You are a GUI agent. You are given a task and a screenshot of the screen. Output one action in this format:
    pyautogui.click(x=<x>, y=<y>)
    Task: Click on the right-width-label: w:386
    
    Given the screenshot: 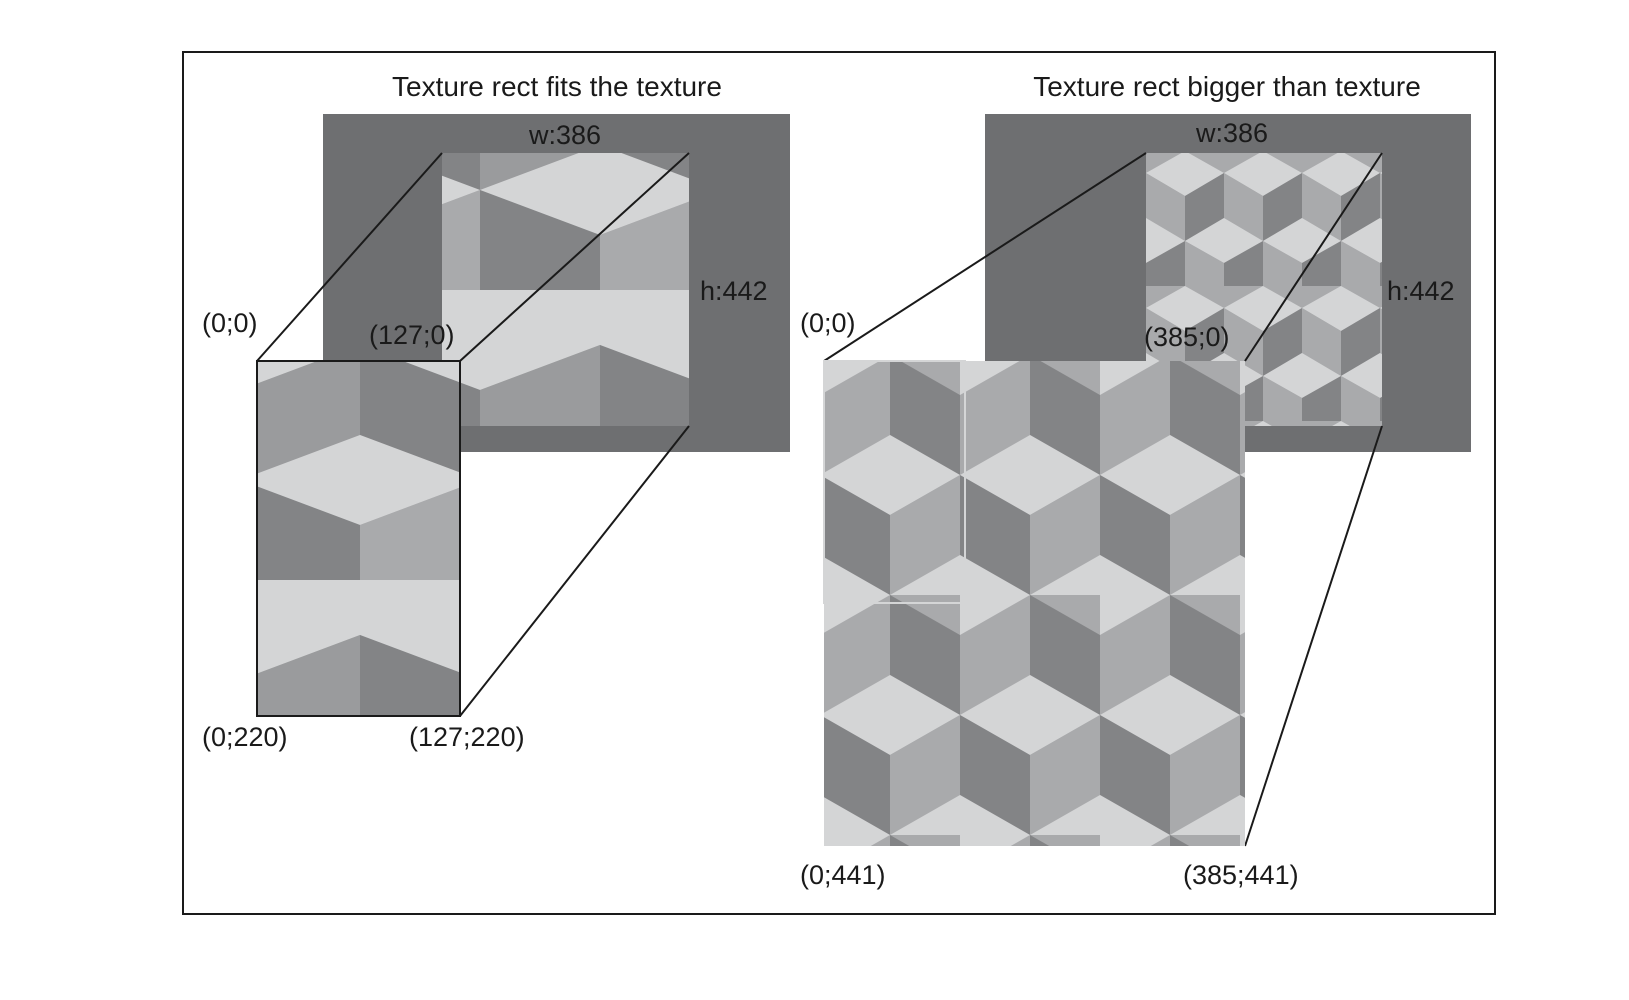 What is the action you would take?
    pyautogui.click(x=1231, y=133)
    